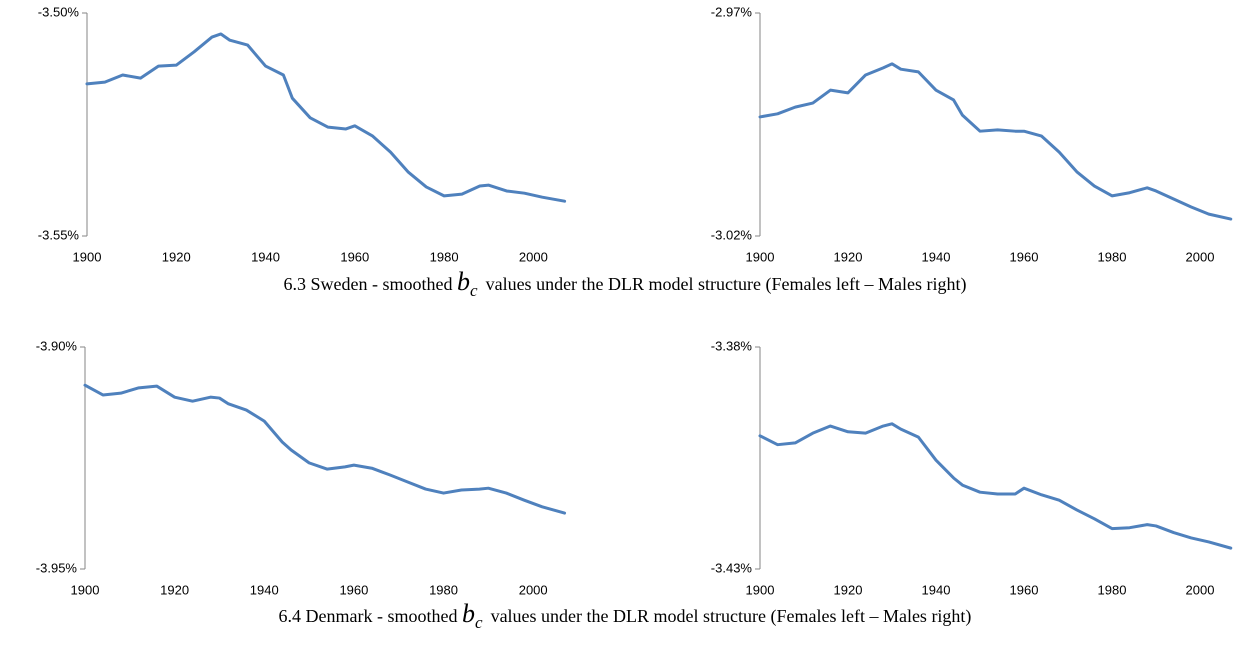  I want to click on y-tick-label: -2.97%, so click(732, 11).